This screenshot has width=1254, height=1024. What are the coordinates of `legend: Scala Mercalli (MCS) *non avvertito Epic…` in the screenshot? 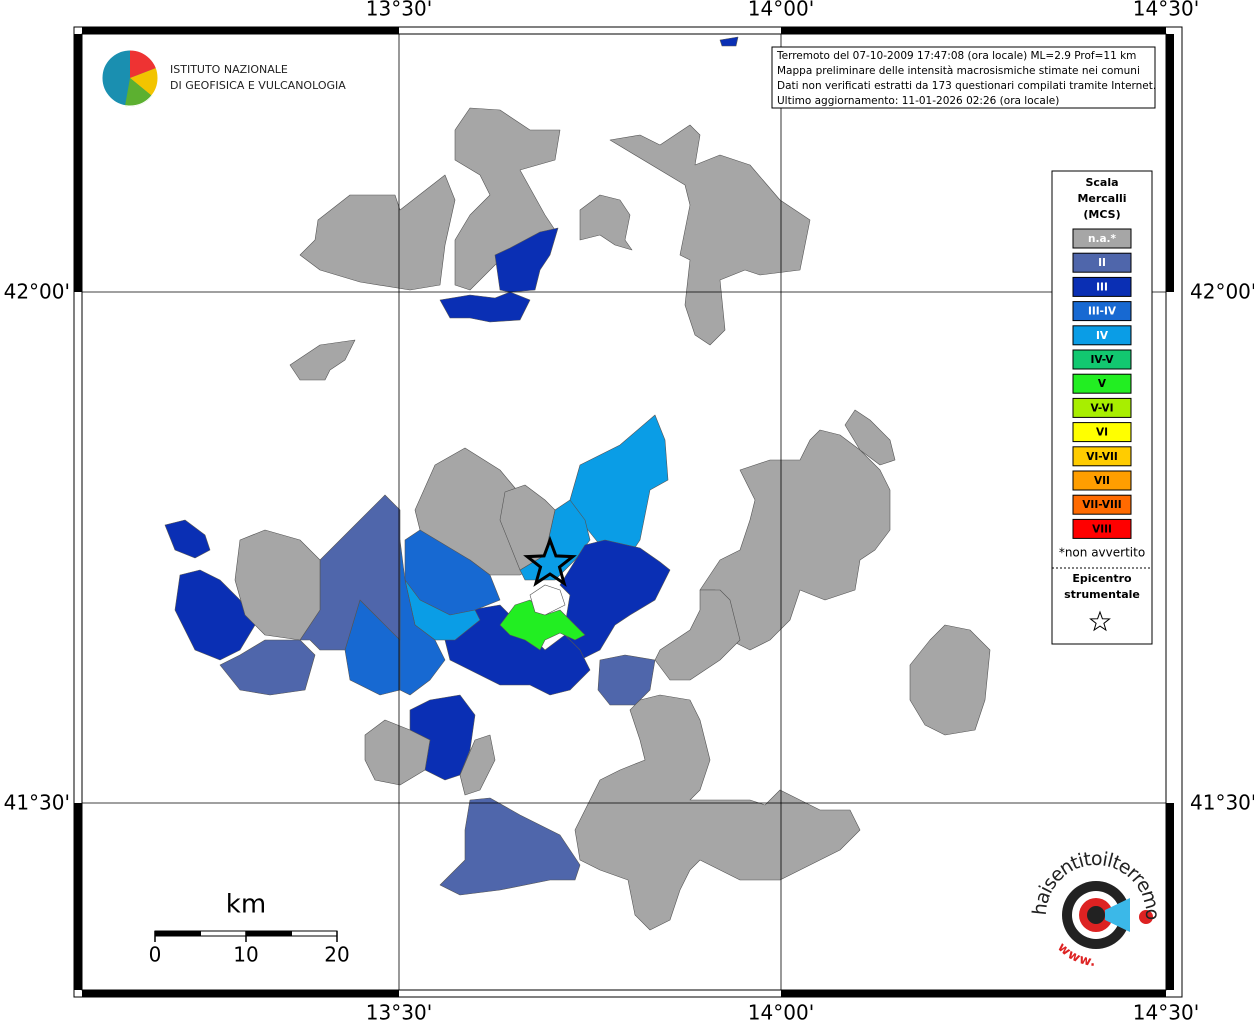 It's located at (1102, 407).